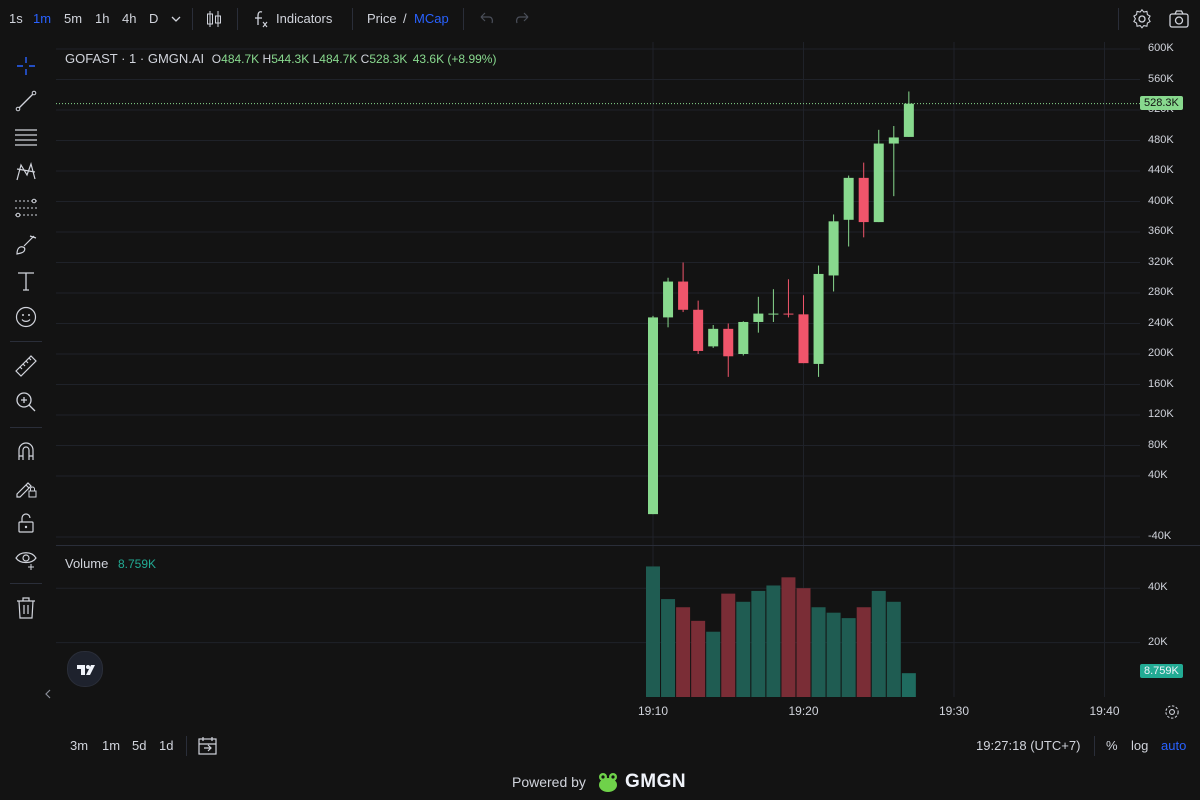  What do you see at coordinates (73, 18) in the screenshot?
I see `timeframe-5m: 5m` at bounding box center [73, 18].